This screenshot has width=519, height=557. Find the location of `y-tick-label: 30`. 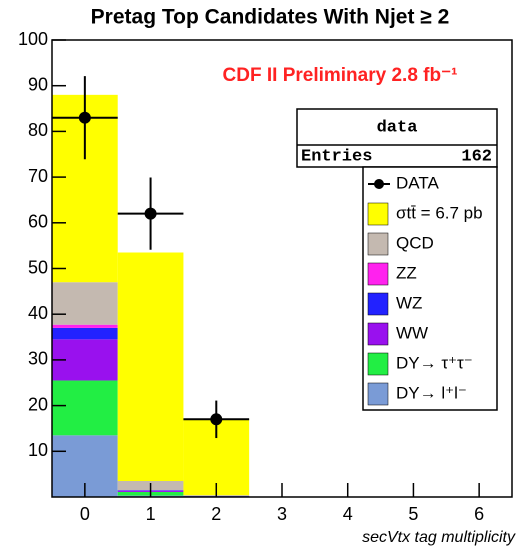

y-tick-label: 30 is located at coordinates (38, 359).